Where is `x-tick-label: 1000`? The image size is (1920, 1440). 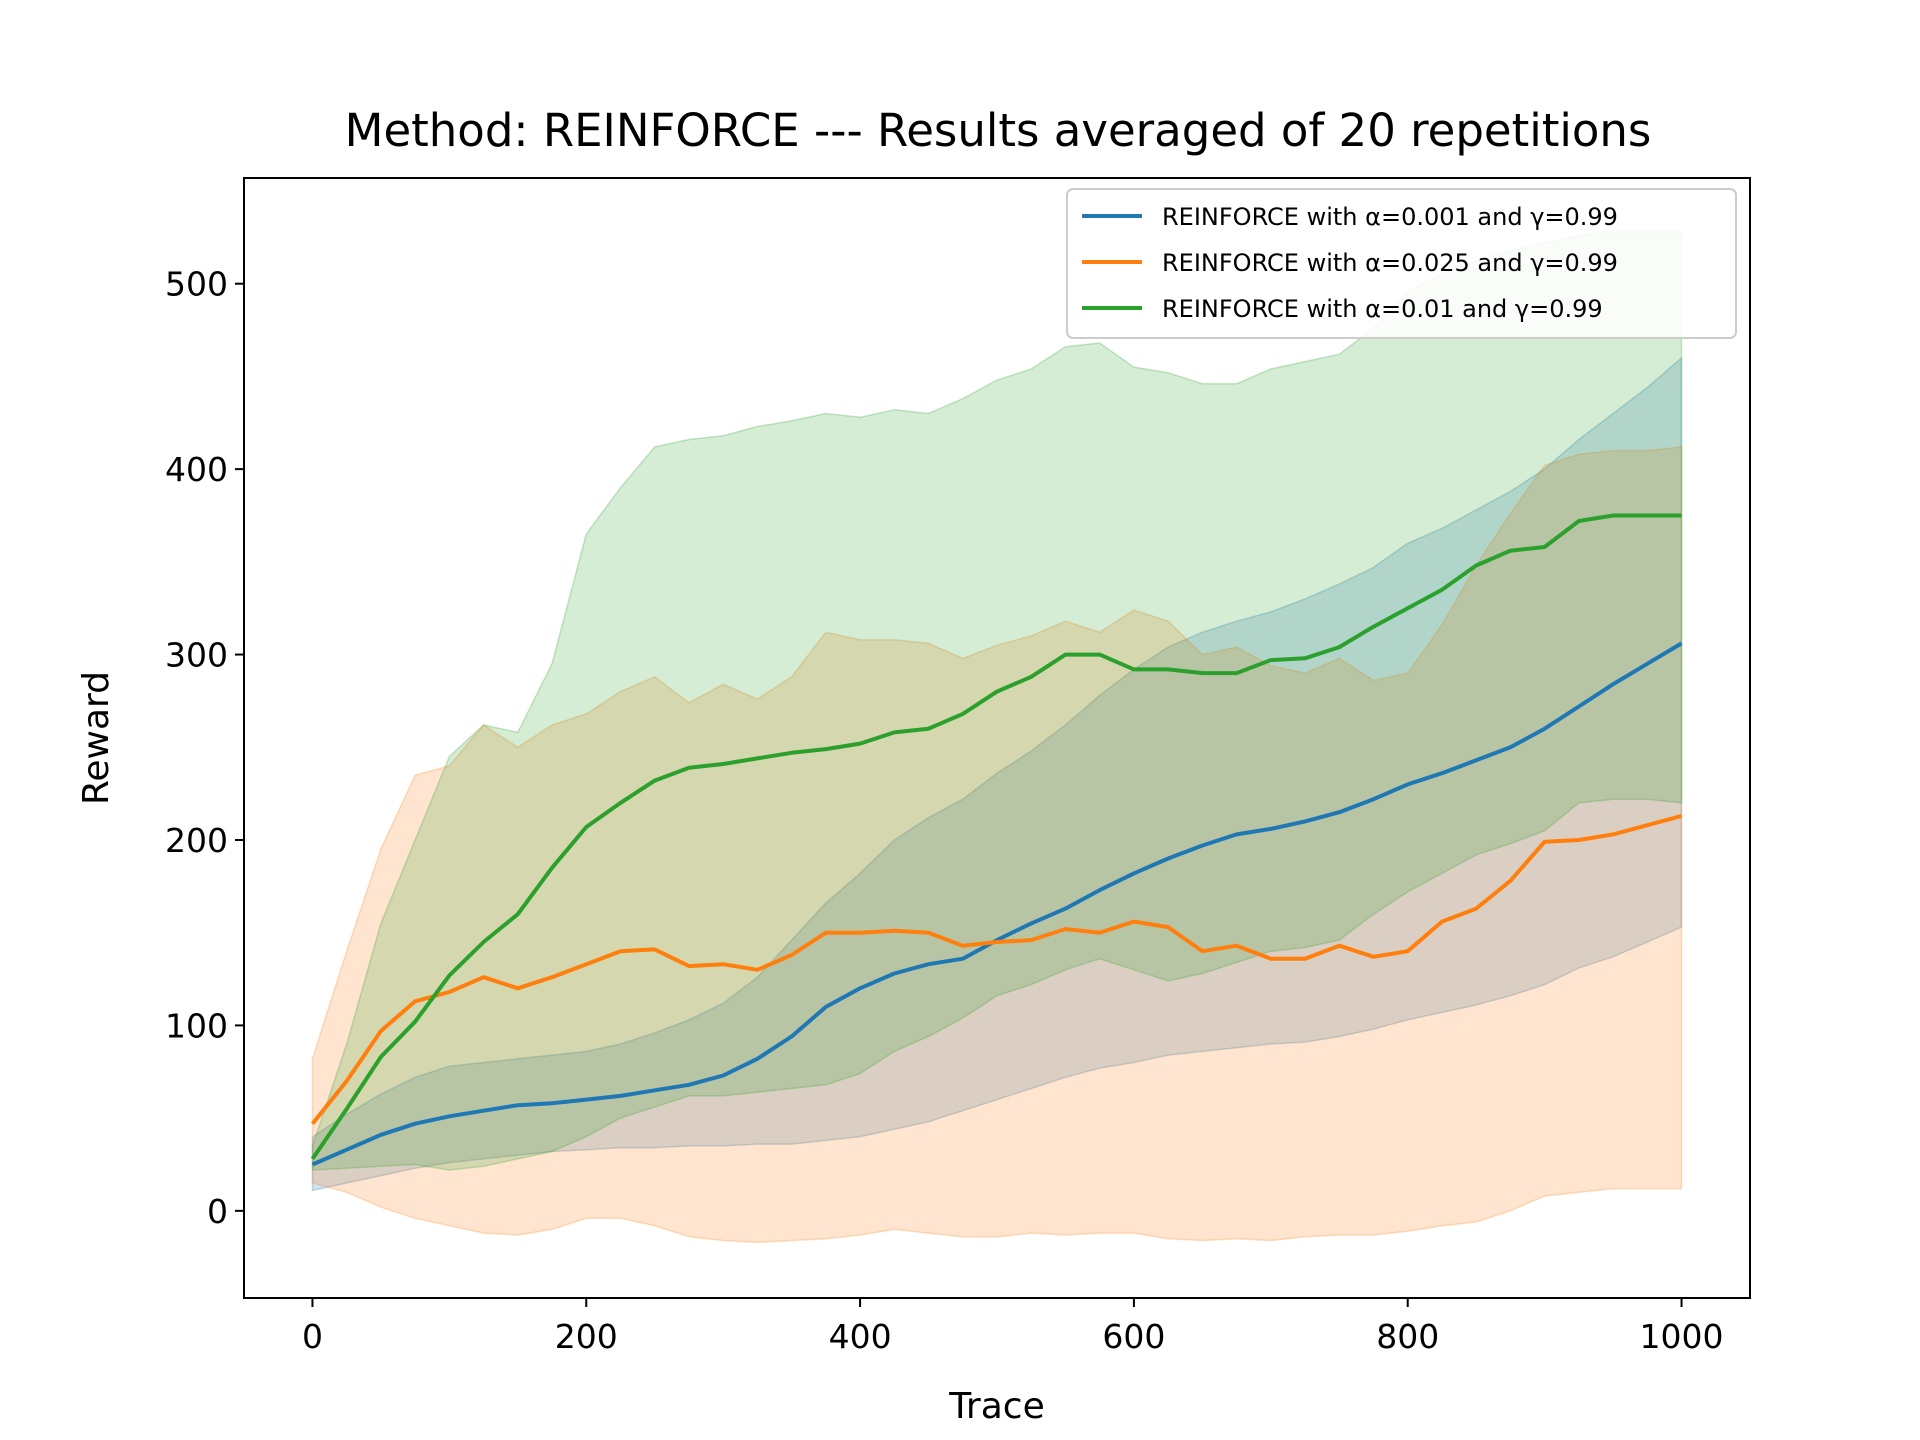
x-tick-label: 1000 is located at coordinates (1682, 1336).